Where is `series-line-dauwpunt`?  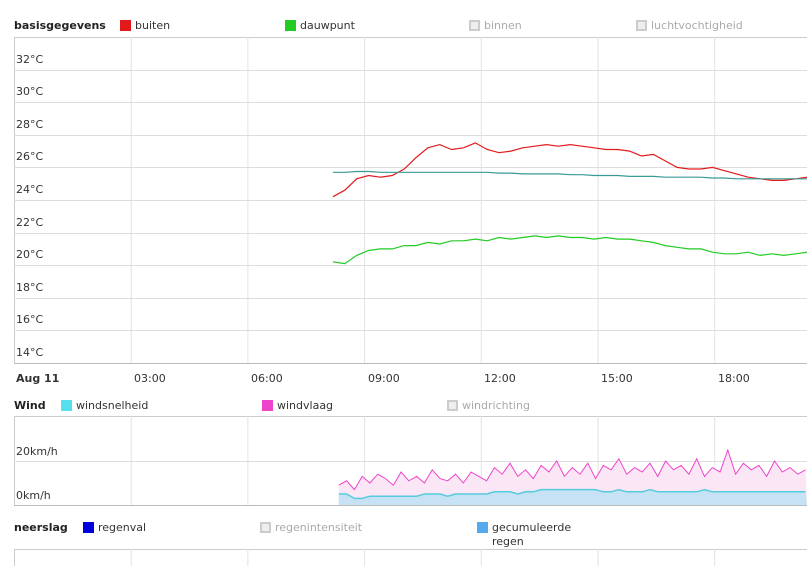 series-line-dauwpunt is located at coordinates (569, 250).